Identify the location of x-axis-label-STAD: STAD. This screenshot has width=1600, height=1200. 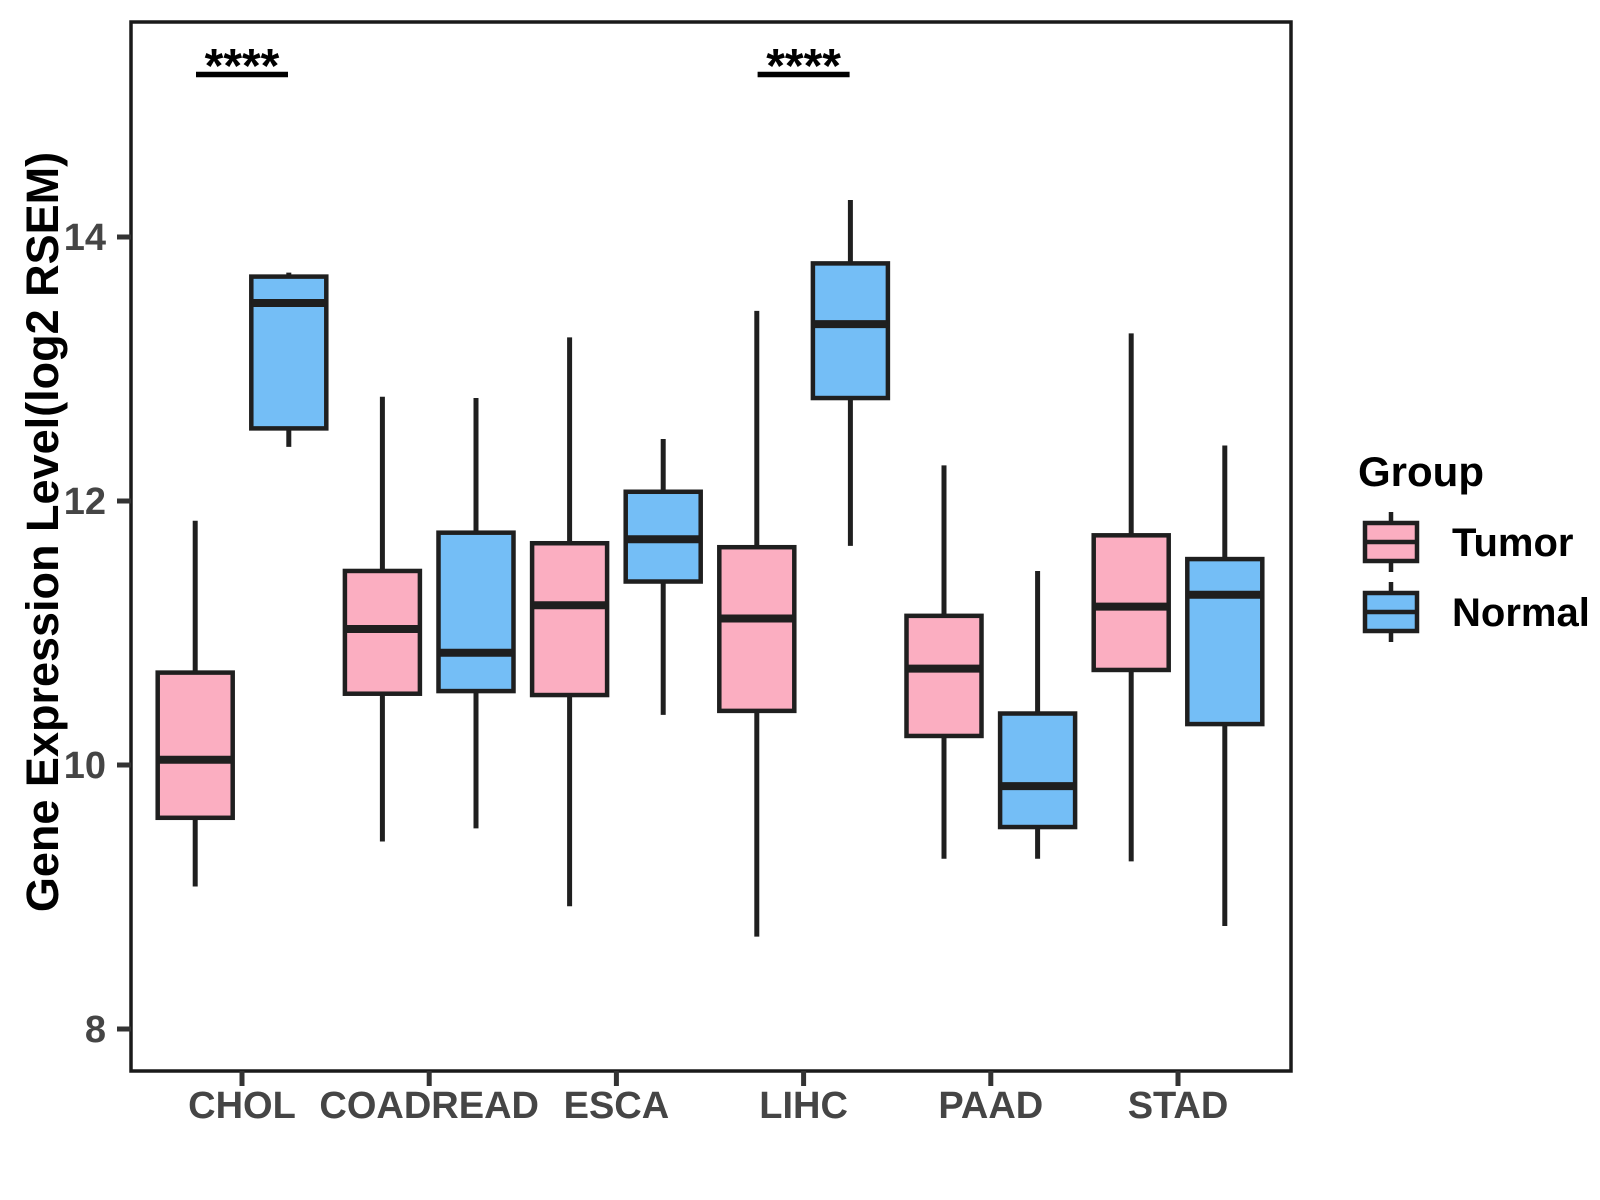
(1178, 1106).